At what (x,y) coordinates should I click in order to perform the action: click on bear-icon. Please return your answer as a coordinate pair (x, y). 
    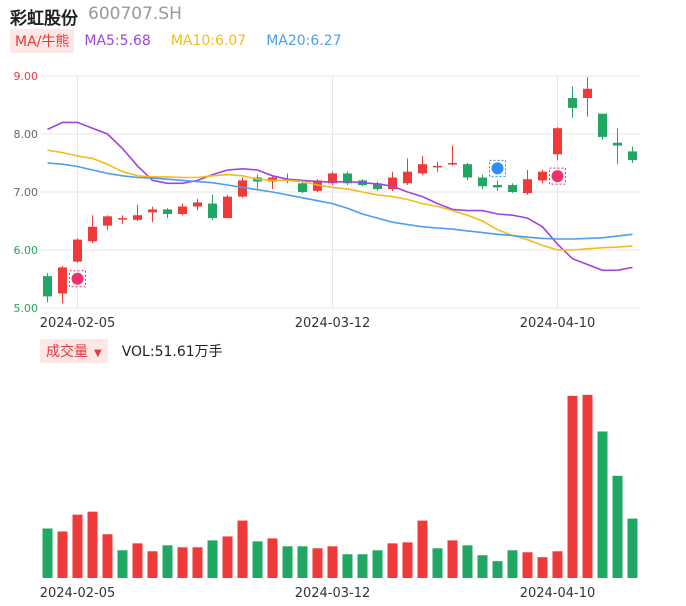
    Looking at the image, I should click on (497, 168).